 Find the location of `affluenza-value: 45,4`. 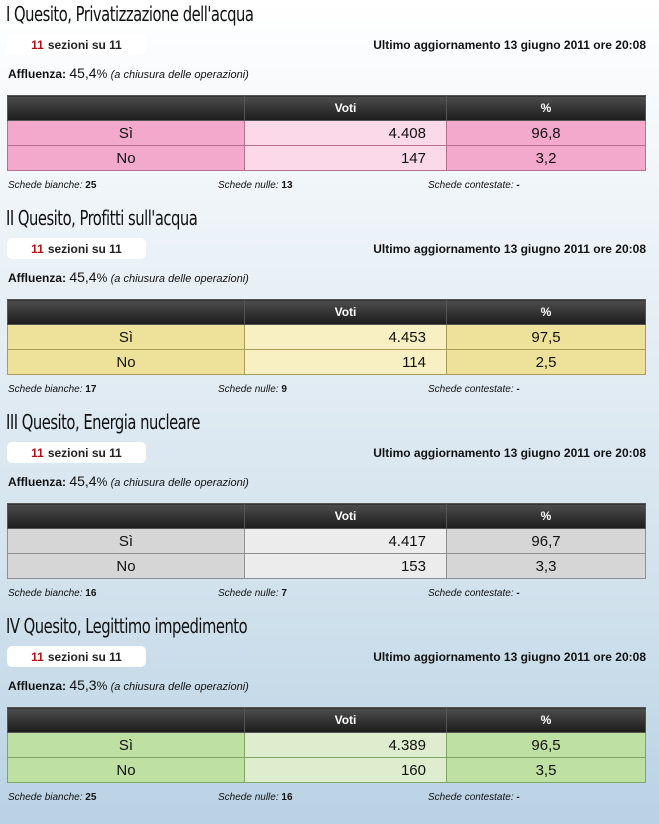

affluenza-value: 45,4 is located at coordinates (83, 73).